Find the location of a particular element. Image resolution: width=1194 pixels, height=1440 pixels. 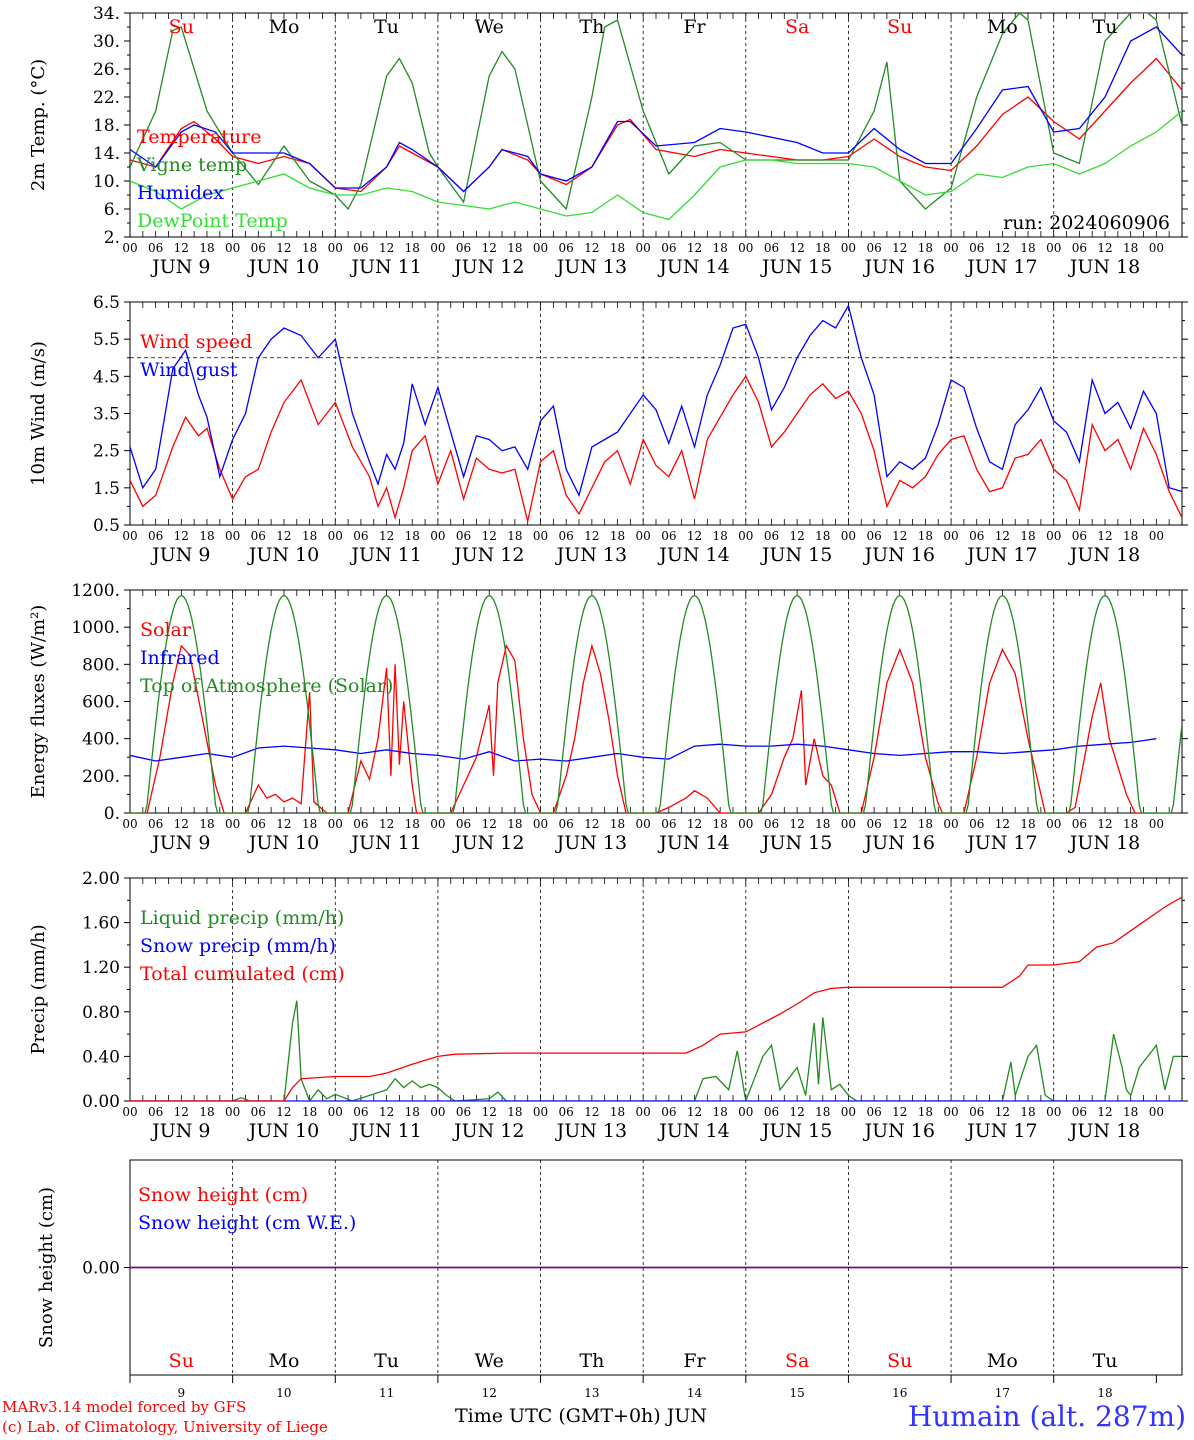

series-wind-gust is located at coordinates (656, 400).